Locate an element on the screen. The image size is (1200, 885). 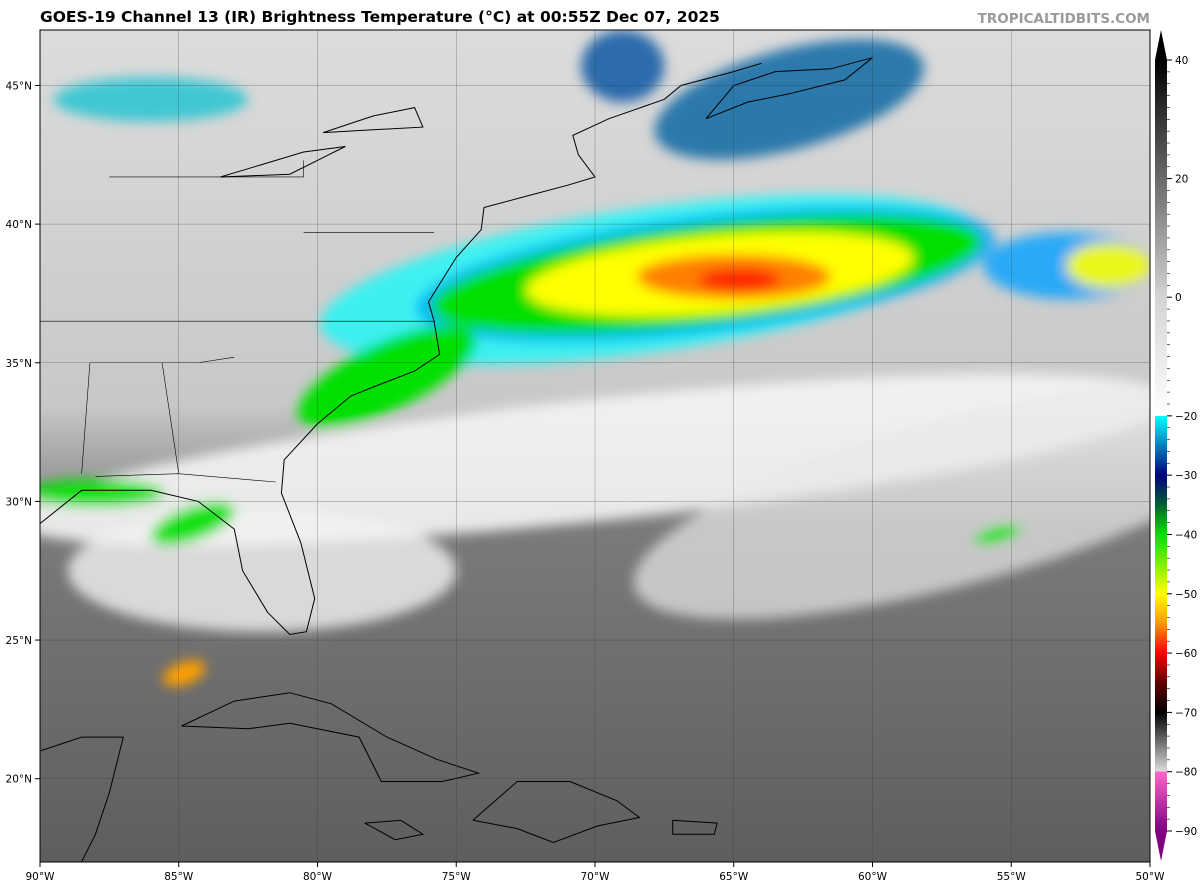
lon-tick-label: 75°W is located at coordinates (457, 877).